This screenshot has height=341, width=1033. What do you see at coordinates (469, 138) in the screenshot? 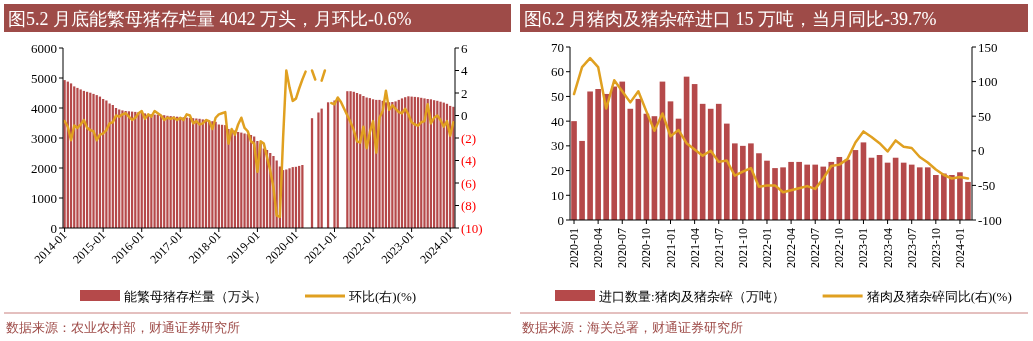
I see `y2-tick-label: (2)` at bounding box center [469, 138].